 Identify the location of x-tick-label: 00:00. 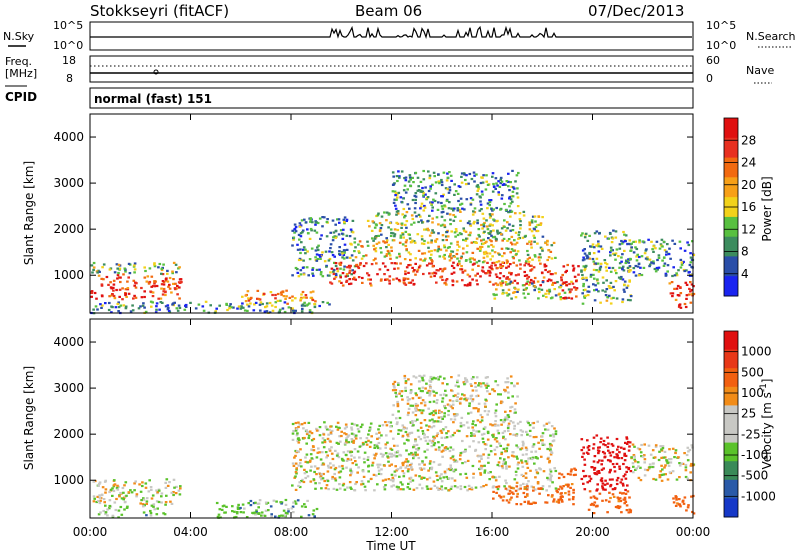
(693, 532).